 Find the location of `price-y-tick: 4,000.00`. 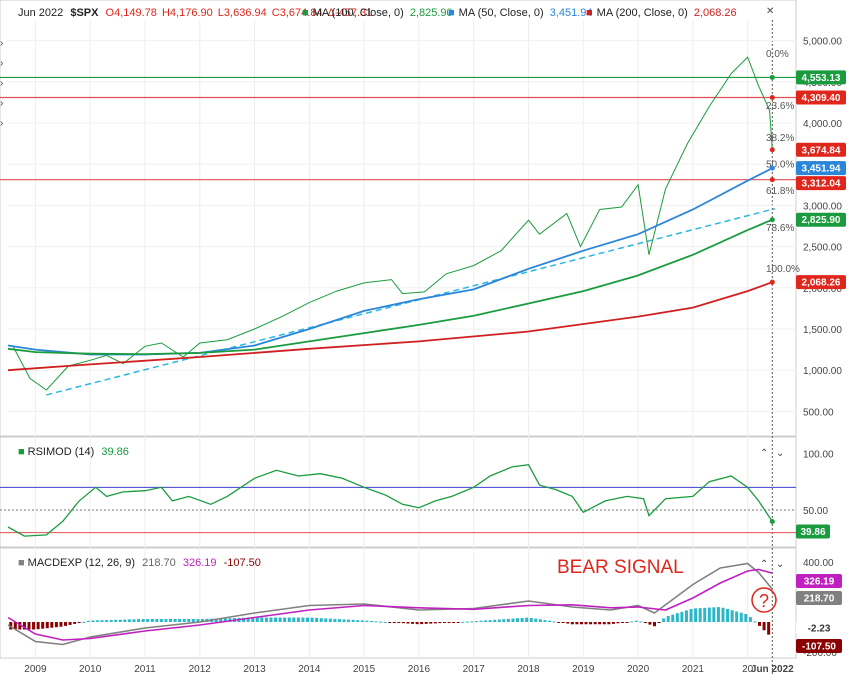

price-y-tick: 4,000.00 is located at coordinates (822, 124).